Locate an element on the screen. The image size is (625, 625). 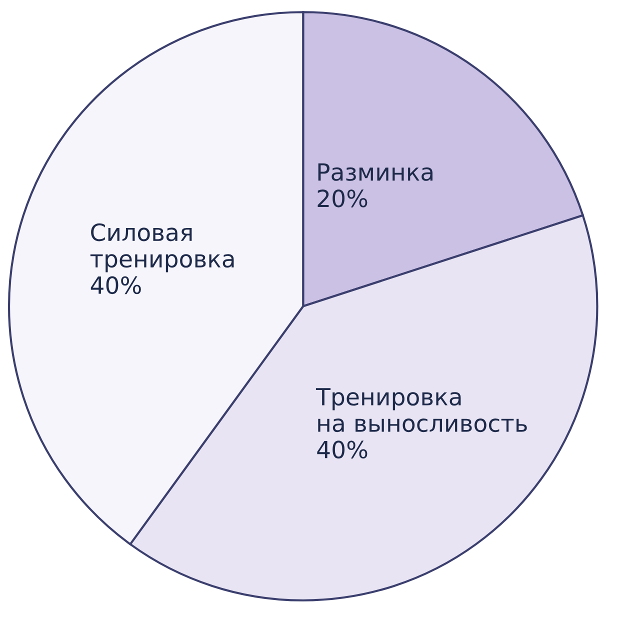
data-label: 20% is located at coordinates (343, 198).